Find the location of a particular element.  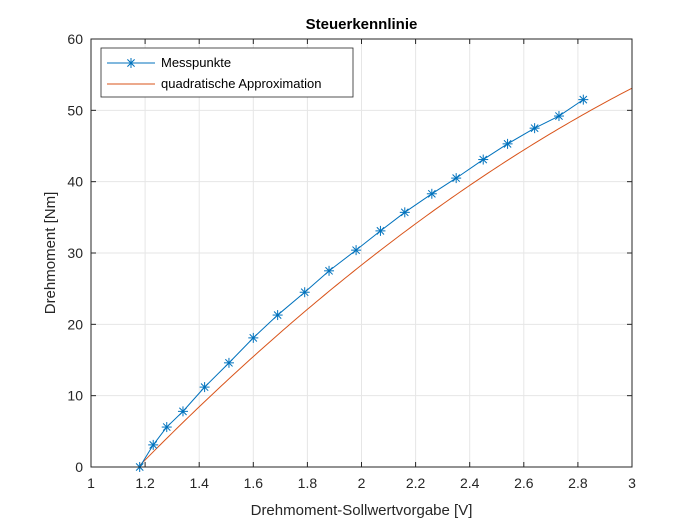

legend-label-approximation: quadratische Approximation is located at coordinates (241, 83).